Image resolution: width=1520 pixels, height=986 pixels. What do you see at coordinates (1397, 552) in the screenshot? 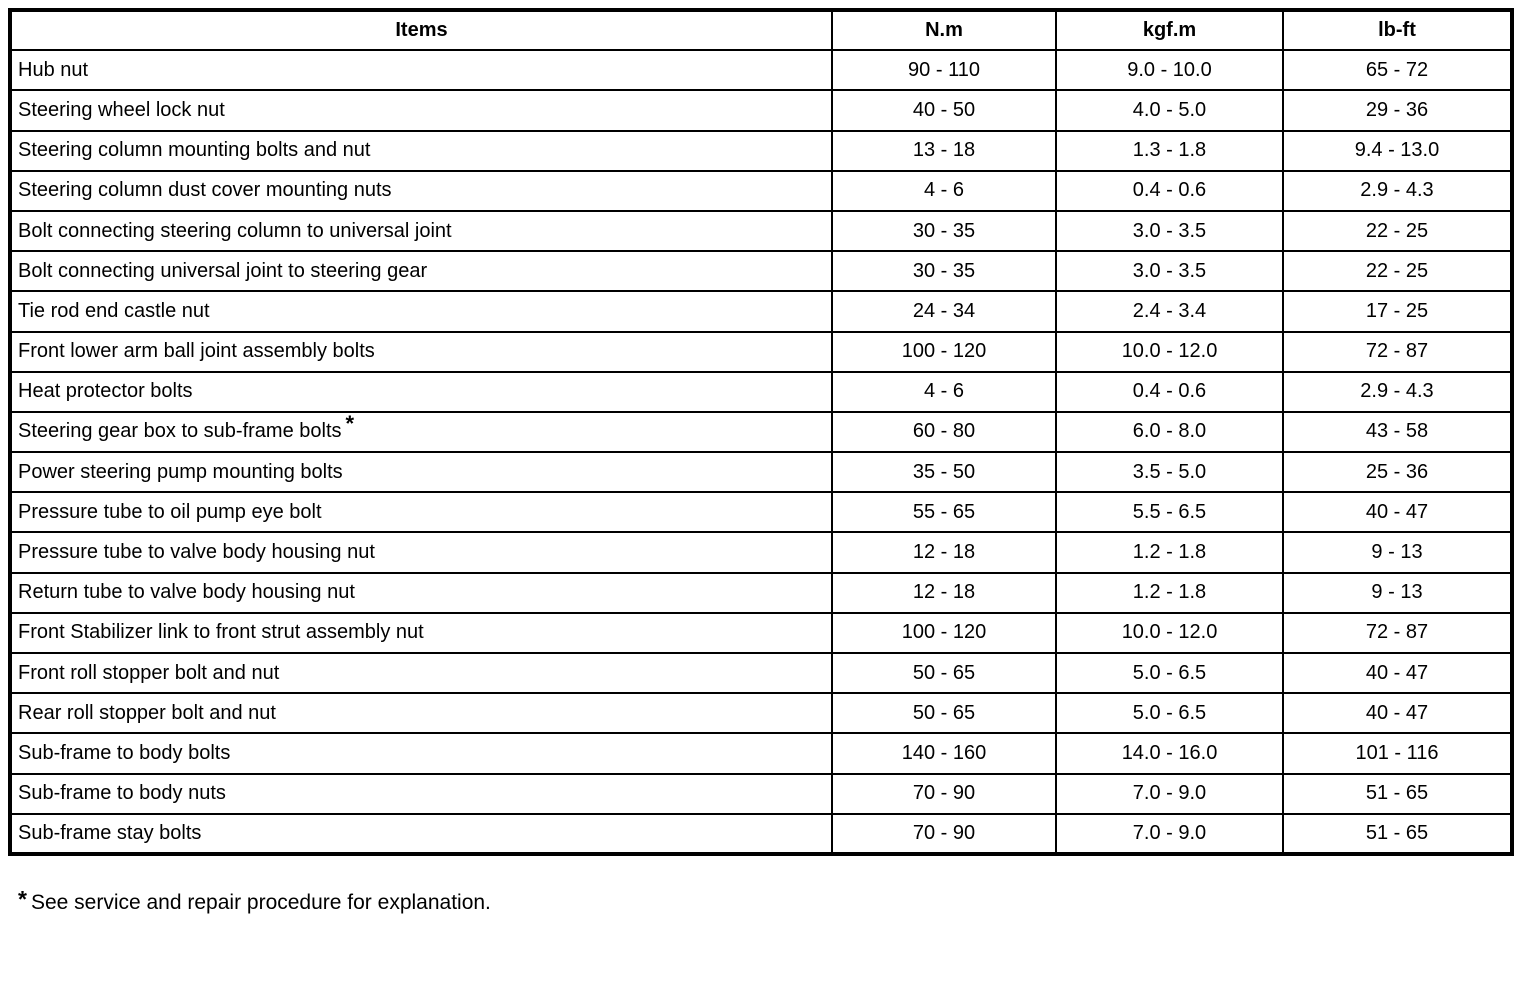
I see `lbft-value-cell: 9 - 13` at bounding box center [1397, 552].